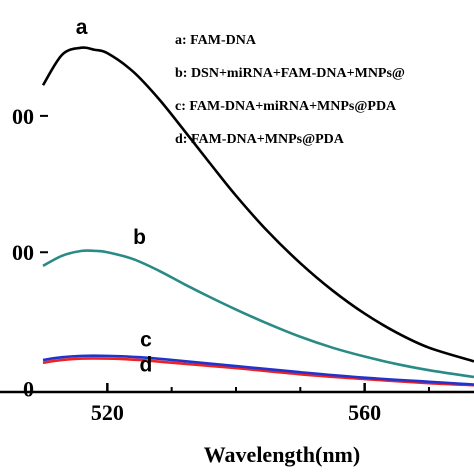 This screenshot has height=474, width=474. I want to click on curve-labels-layer: a b cd, so click(114, 196).